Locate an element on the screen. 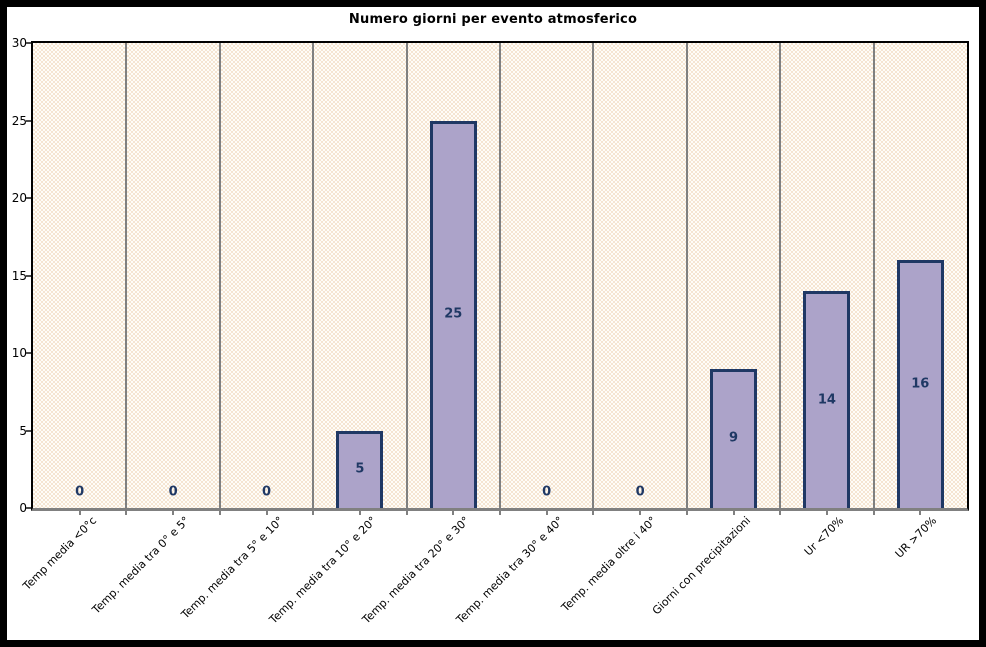  bar-value-label: 16 is located at coordinates (920, 384).